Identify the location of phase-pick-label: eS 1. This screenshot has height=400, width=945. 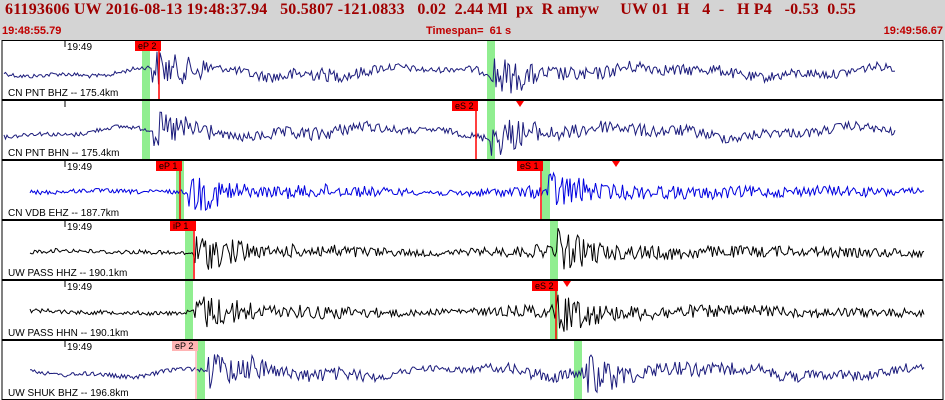
(529, 166).